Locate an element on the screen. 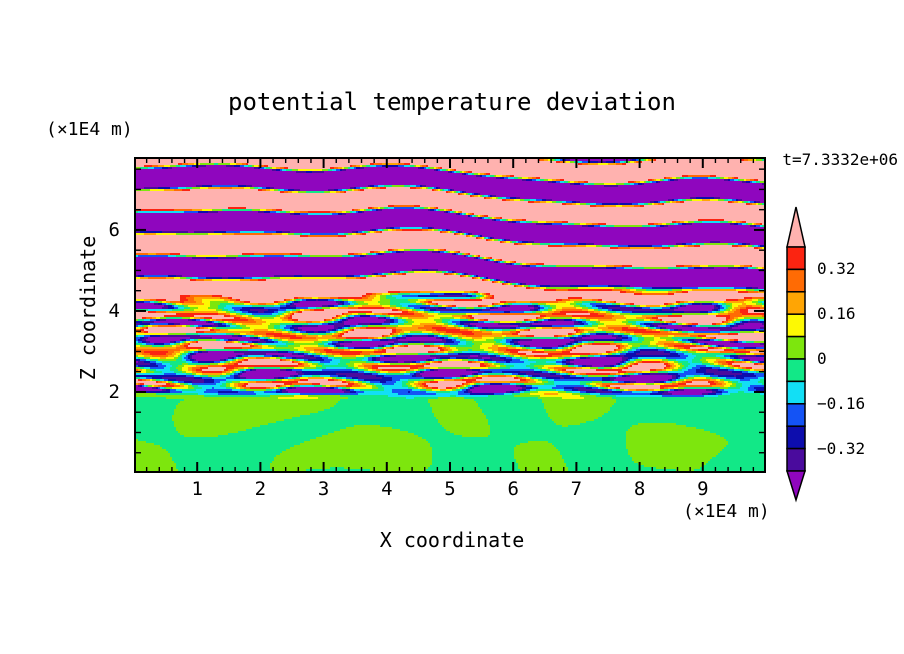  colorbar-arrow-top is located at coordinates (796, 227).